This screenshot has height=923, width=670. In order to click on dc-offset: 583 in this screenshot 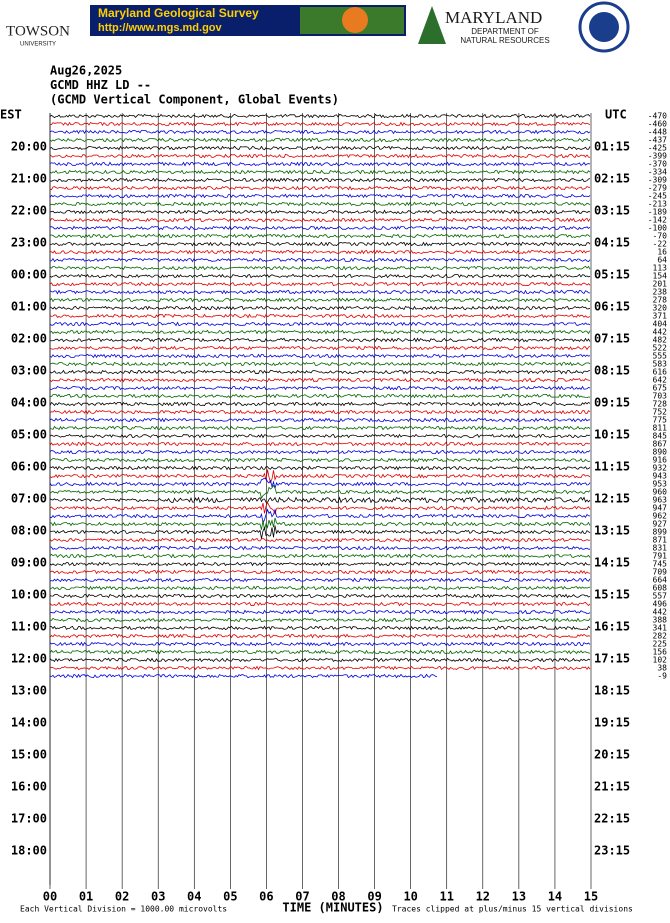, I will do `click(660, 364)`.